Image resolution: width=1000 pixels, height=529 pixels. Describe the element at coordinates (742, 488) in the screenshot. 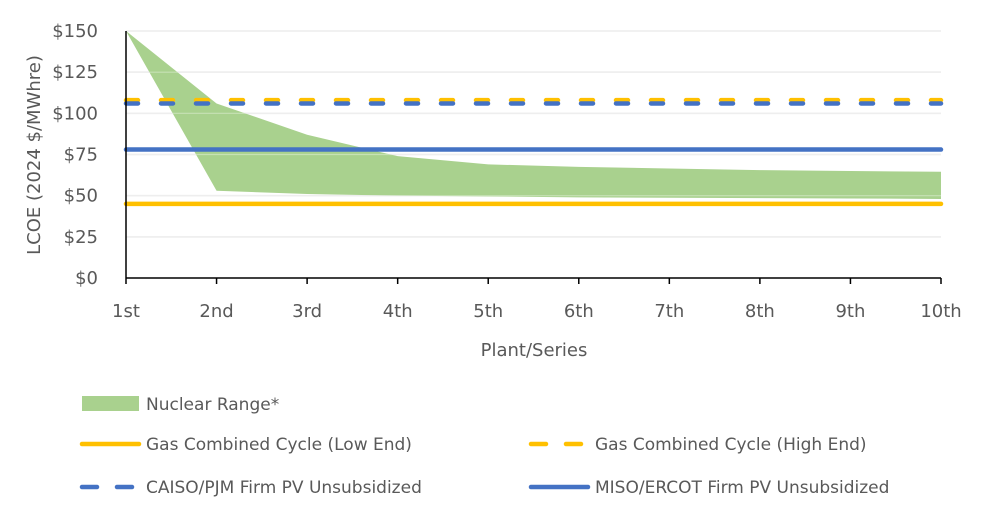

I see `legend-label: MISO/ERCOT Firm PV Unsubsidized` at that location.